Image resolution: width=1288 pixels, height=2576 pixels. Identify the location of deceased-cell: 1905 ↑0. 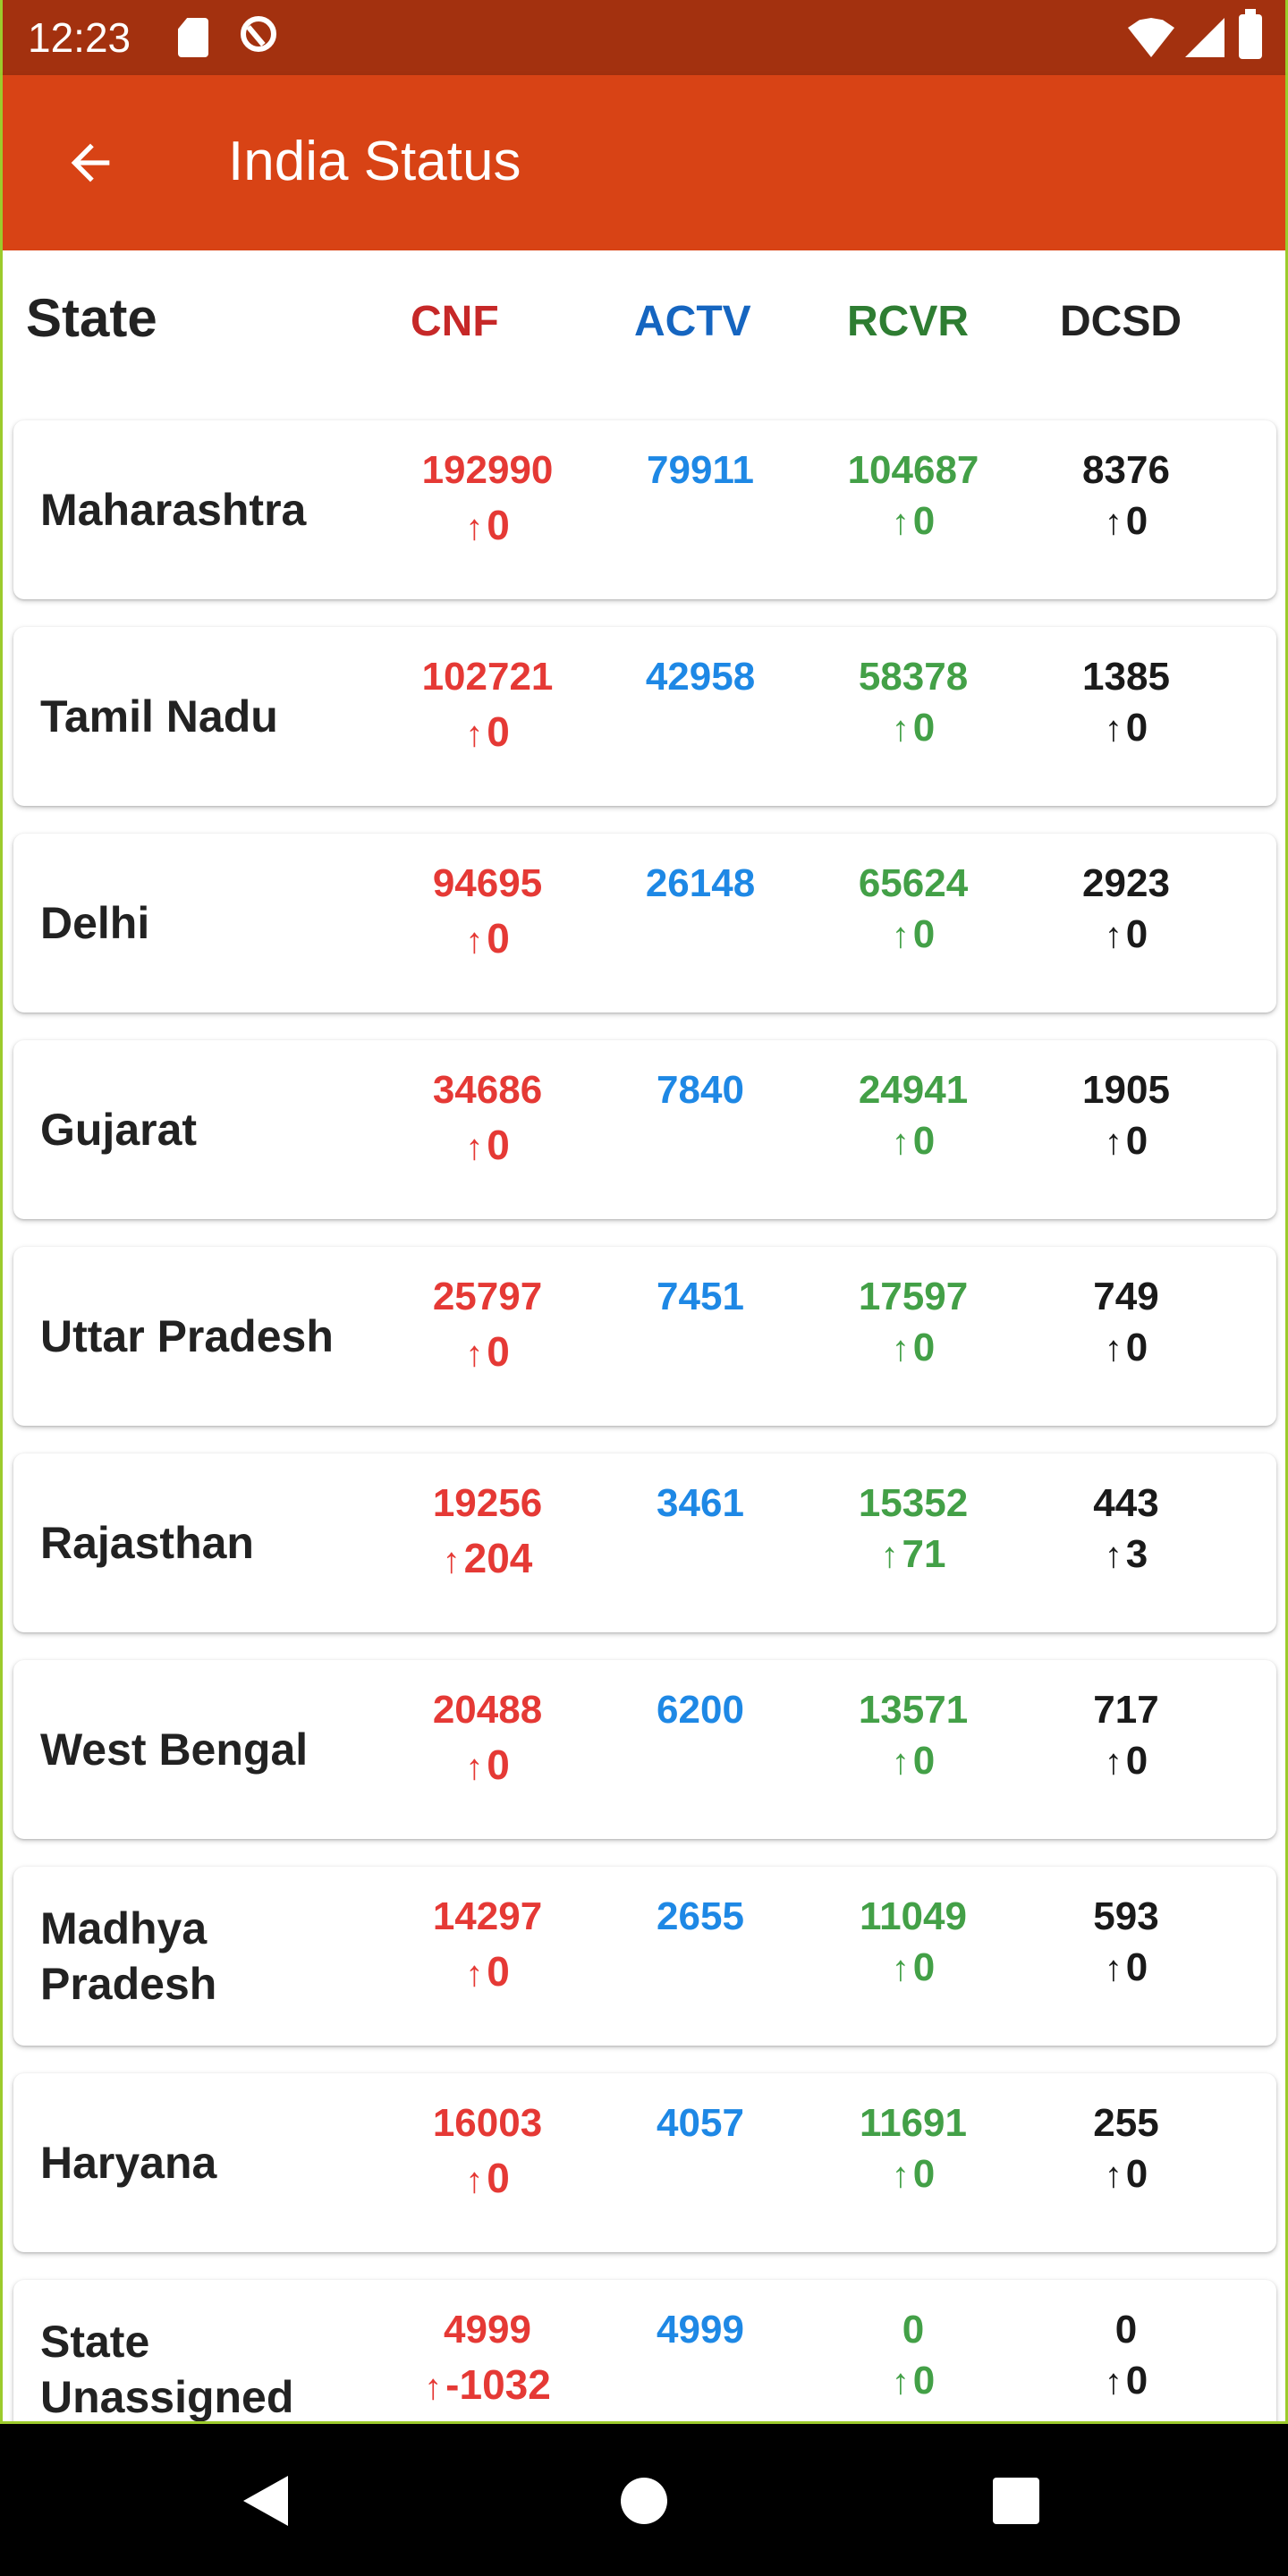
(1126, 1116).